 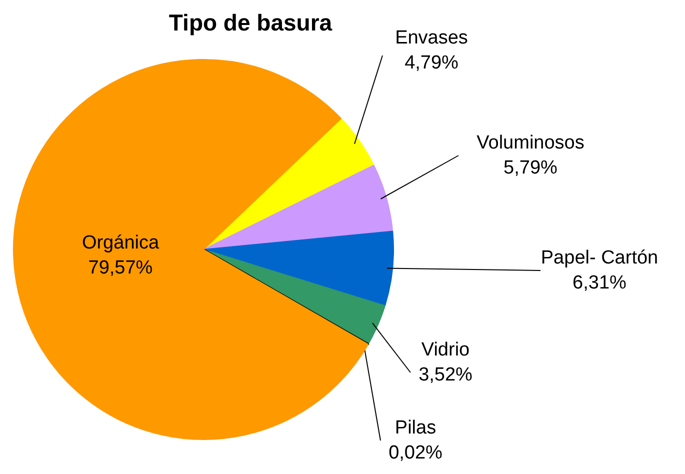 What do you see at coordinates (415, 453) in the screenshot?
I see `data-label: 0,02%` at bounding box center [415, 453].